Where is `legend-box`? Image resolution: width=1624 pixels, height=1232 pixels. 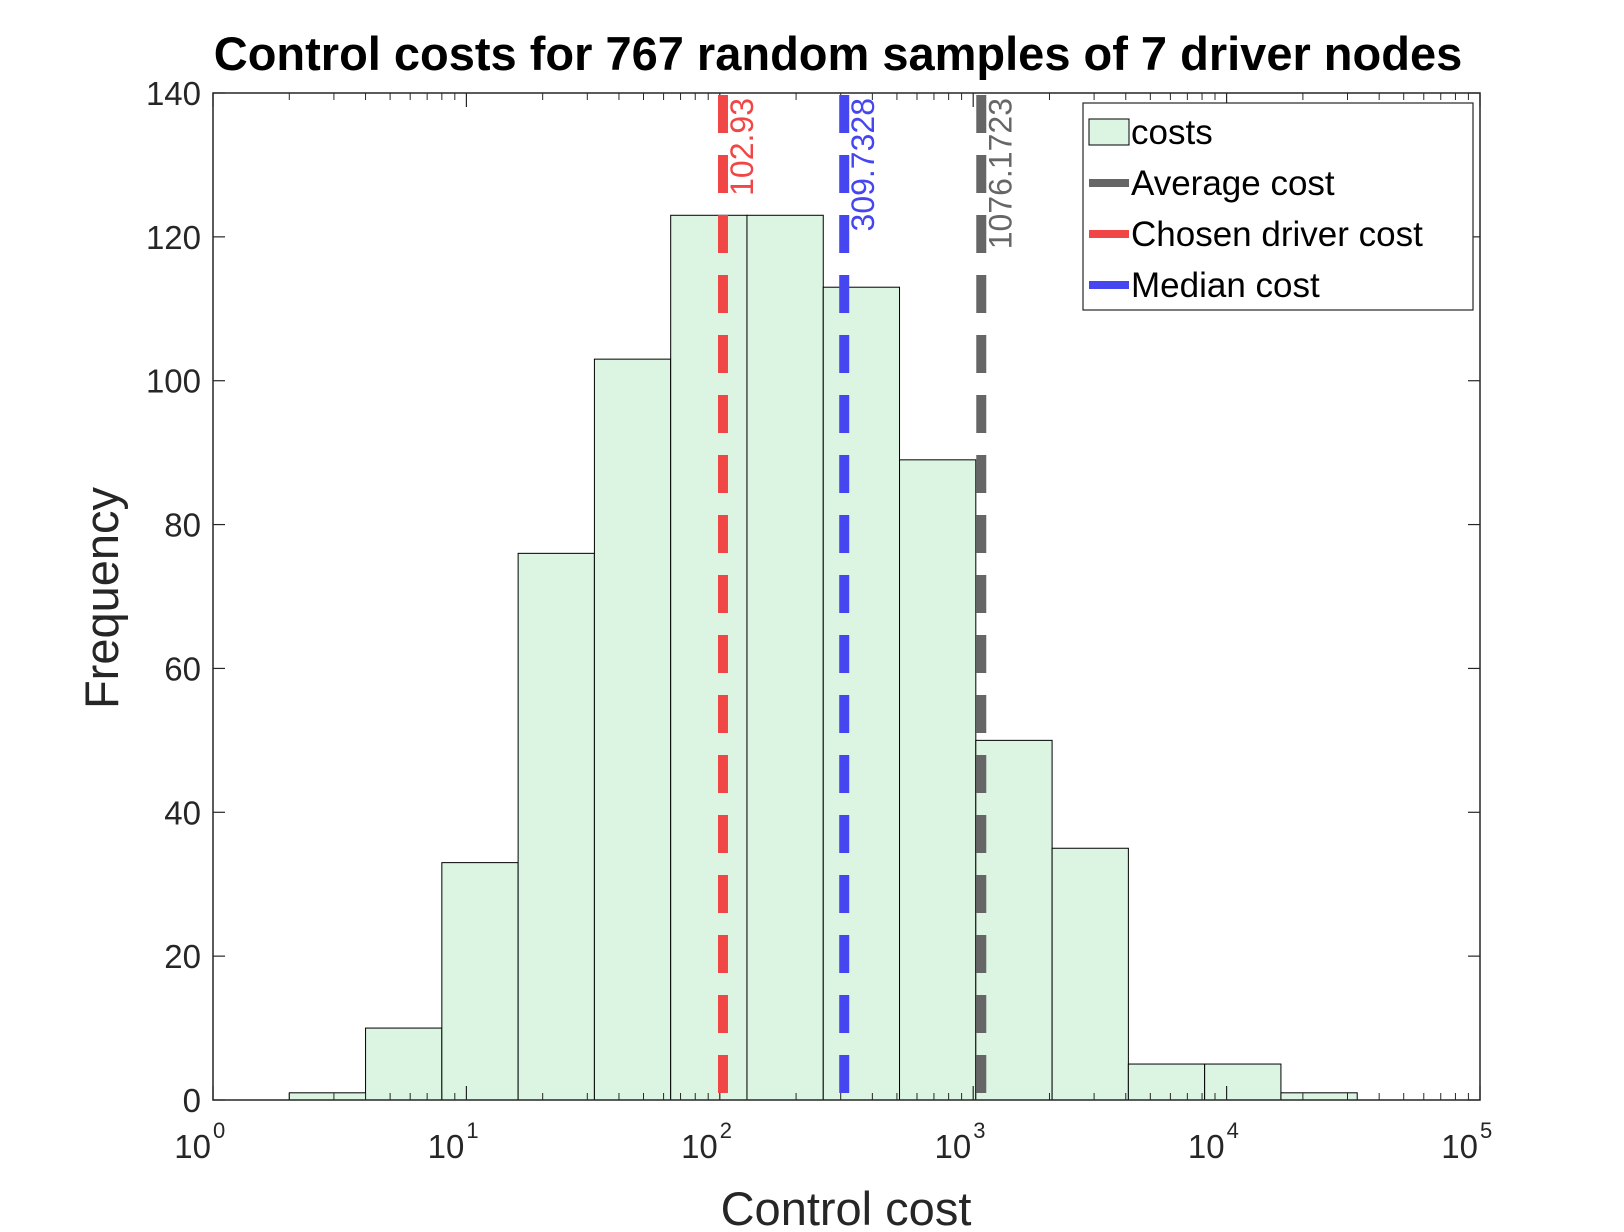 legend-box is located at coordinates (1278, 206).